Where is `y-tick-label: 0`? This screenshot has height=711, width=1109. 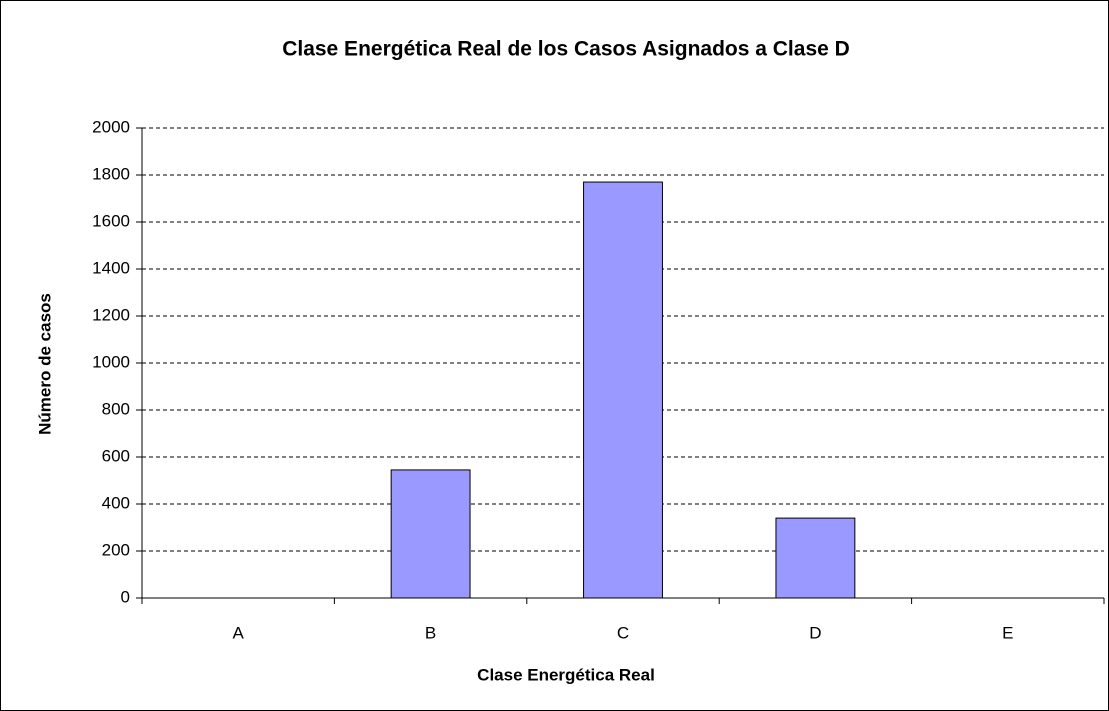
y-tick-label: 0 is located at coordinates (125, 596).